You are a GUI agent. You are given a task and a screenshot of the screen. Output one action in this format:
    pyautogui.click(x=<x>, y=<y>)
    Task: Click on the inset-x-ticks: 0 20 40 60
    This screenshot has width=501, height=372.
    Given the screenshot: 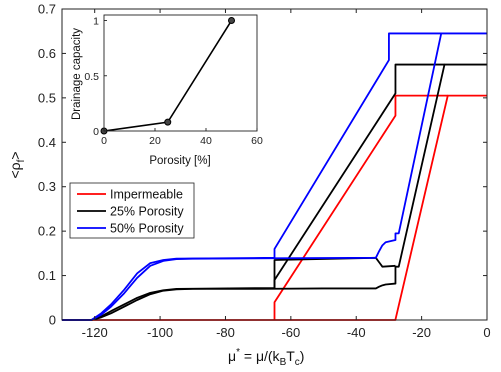 What is the action you would take?
    pyautogui.click(x=182, y=137)
    